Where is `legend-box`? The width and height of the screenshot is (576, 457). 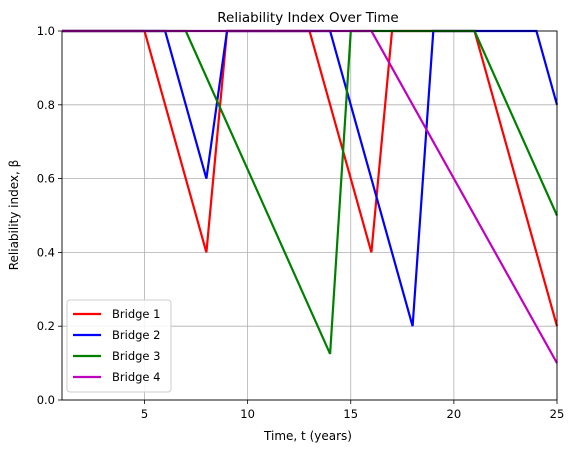 legend-box is located at coordinates (119, 346).